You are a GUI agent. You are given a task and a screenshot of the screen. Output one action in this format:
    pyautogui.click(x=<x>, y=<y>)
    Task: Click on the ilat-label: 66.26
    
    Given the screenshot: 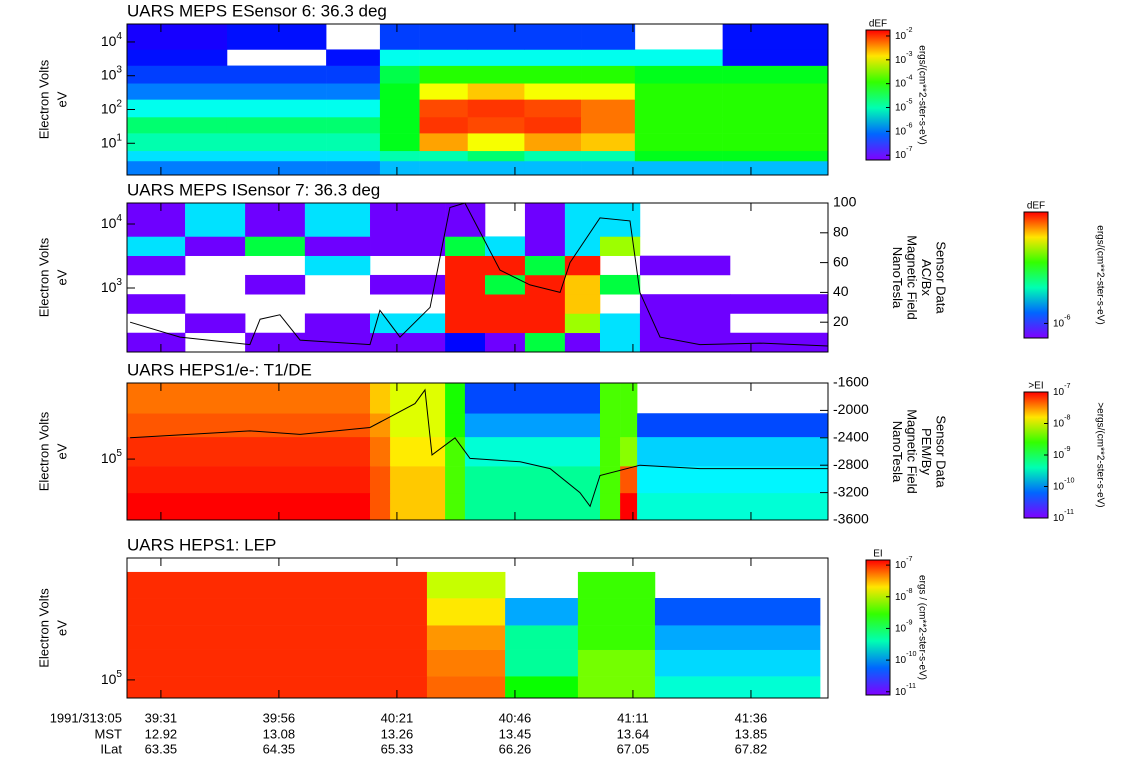 What is the action you would take?
    pyautogui.click(x=515, y=748)
    